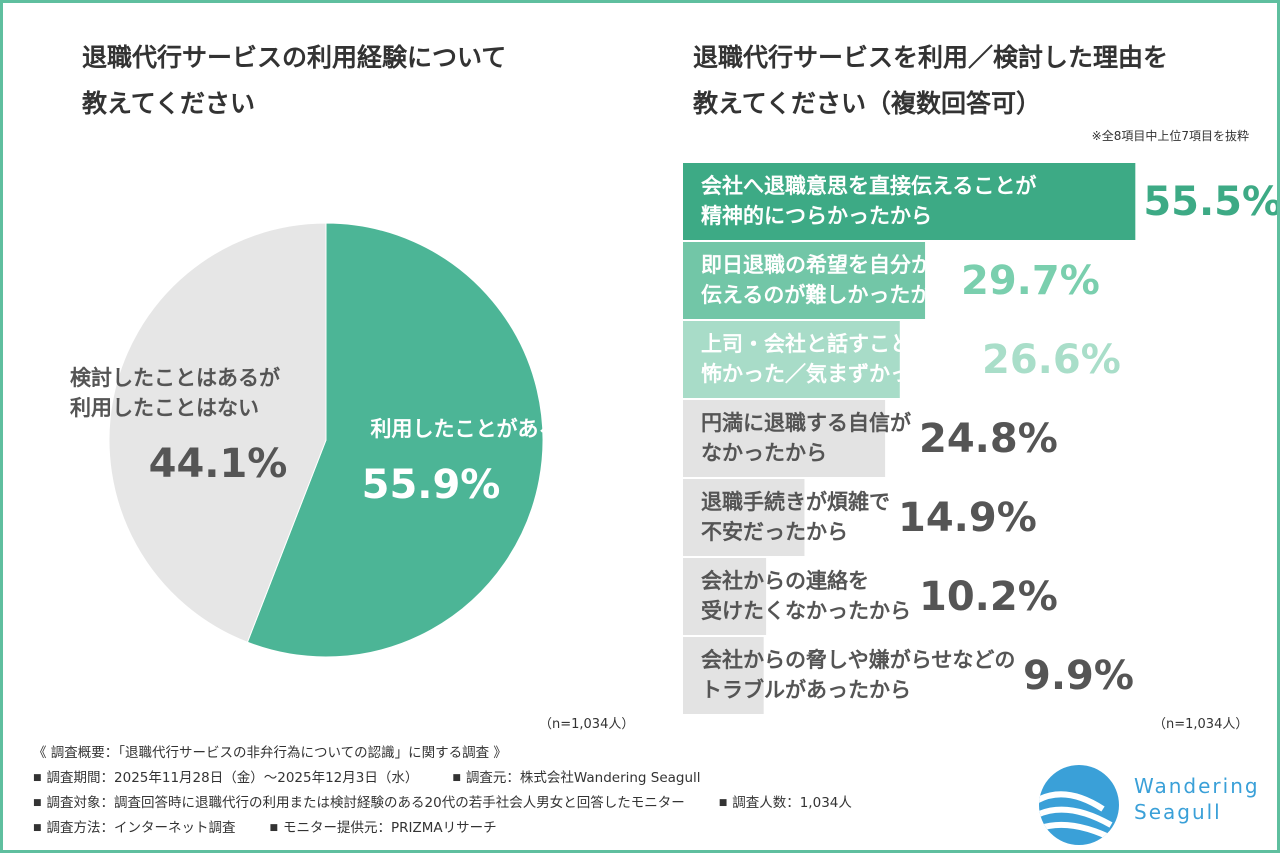 The image size is (1280, 853). I want to click on chart-title: 退職代行サービスの利用経験について 教えてください, so click(294, 81).